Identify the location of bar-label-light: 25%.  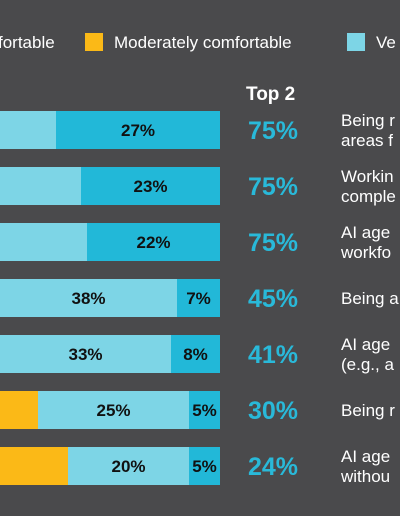
(113, 410).